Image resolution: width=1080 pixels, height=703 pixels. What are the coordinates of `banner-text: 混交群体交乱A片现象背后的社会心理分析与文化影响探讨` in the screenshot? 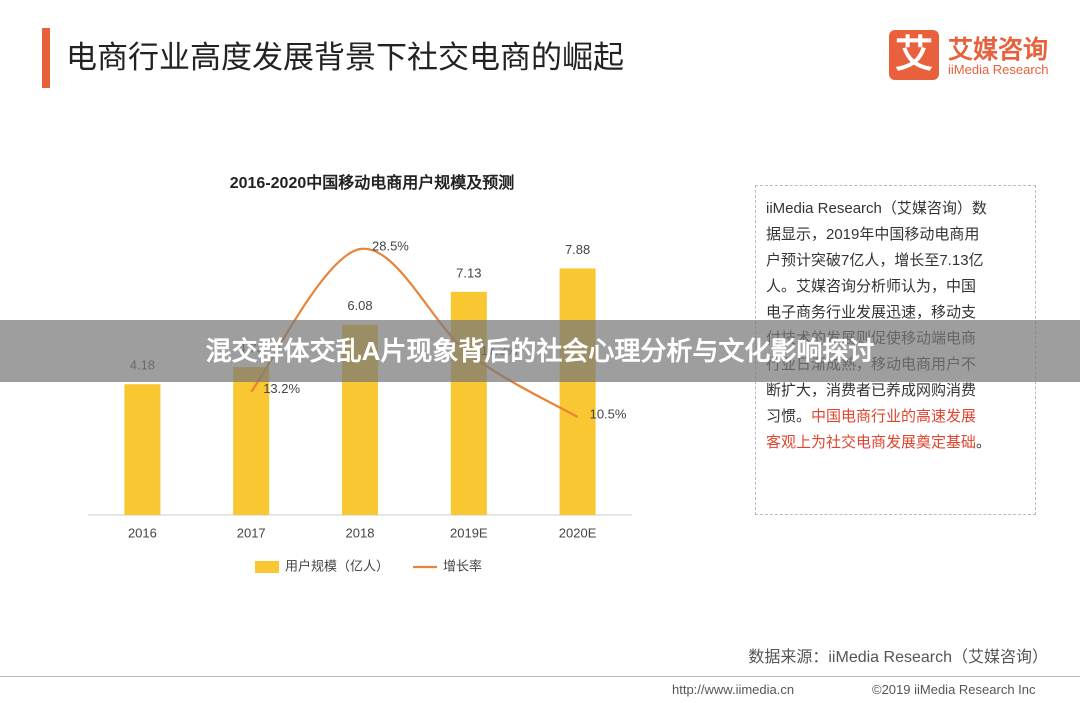 It's located at (540, 351).